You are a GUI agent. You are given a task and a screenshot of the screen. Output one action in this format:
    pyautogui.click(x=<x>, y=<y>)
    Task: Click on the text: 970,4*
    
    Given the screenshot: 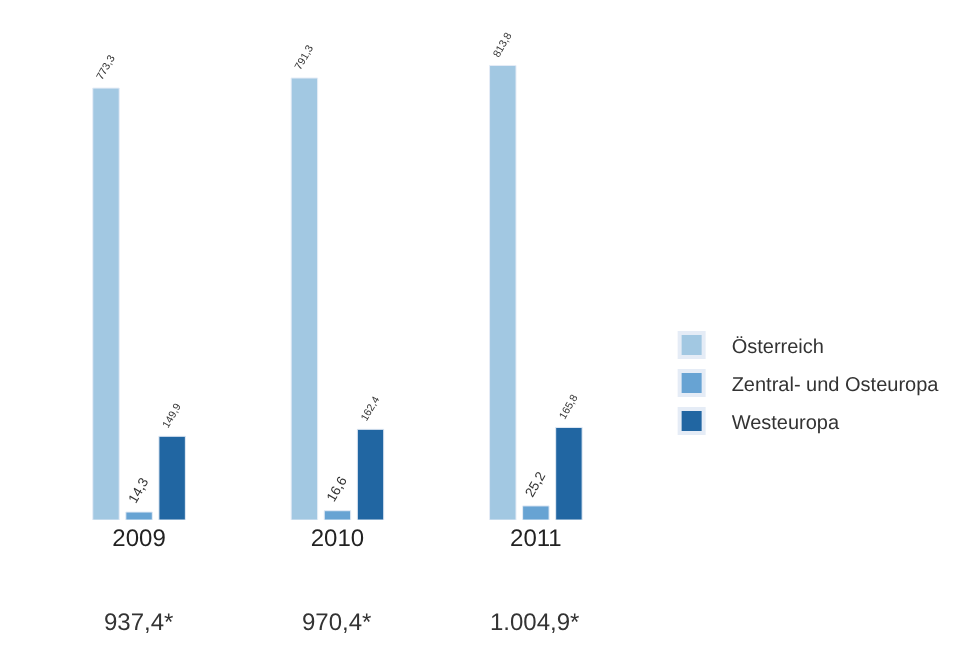 What is the action you would take?
    pyautogui.click(x=337, y=622)
    